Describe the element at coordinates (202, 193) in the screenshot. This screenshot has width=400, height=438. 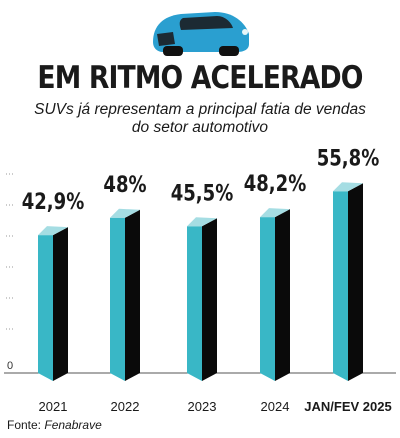
I see `data-label: 45,5%` at that location.